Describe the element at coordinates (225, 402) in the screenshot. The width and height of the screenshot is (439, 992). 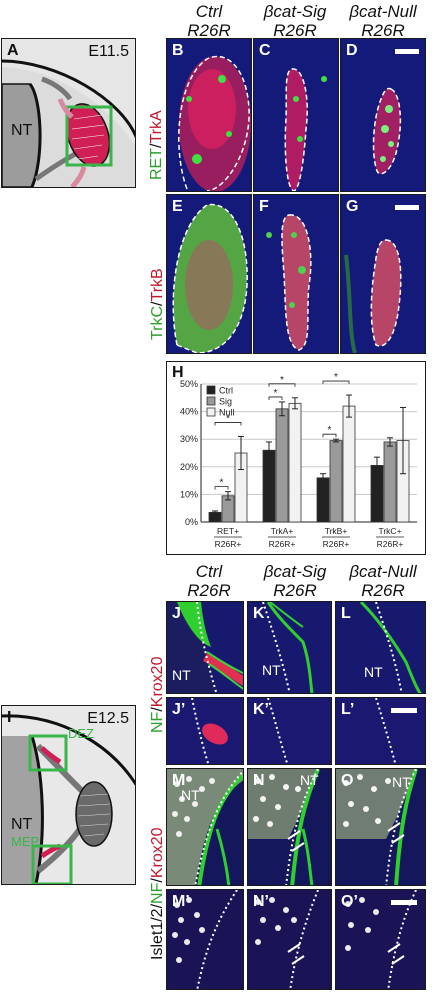
I see `legend-label: Sig` at that location.